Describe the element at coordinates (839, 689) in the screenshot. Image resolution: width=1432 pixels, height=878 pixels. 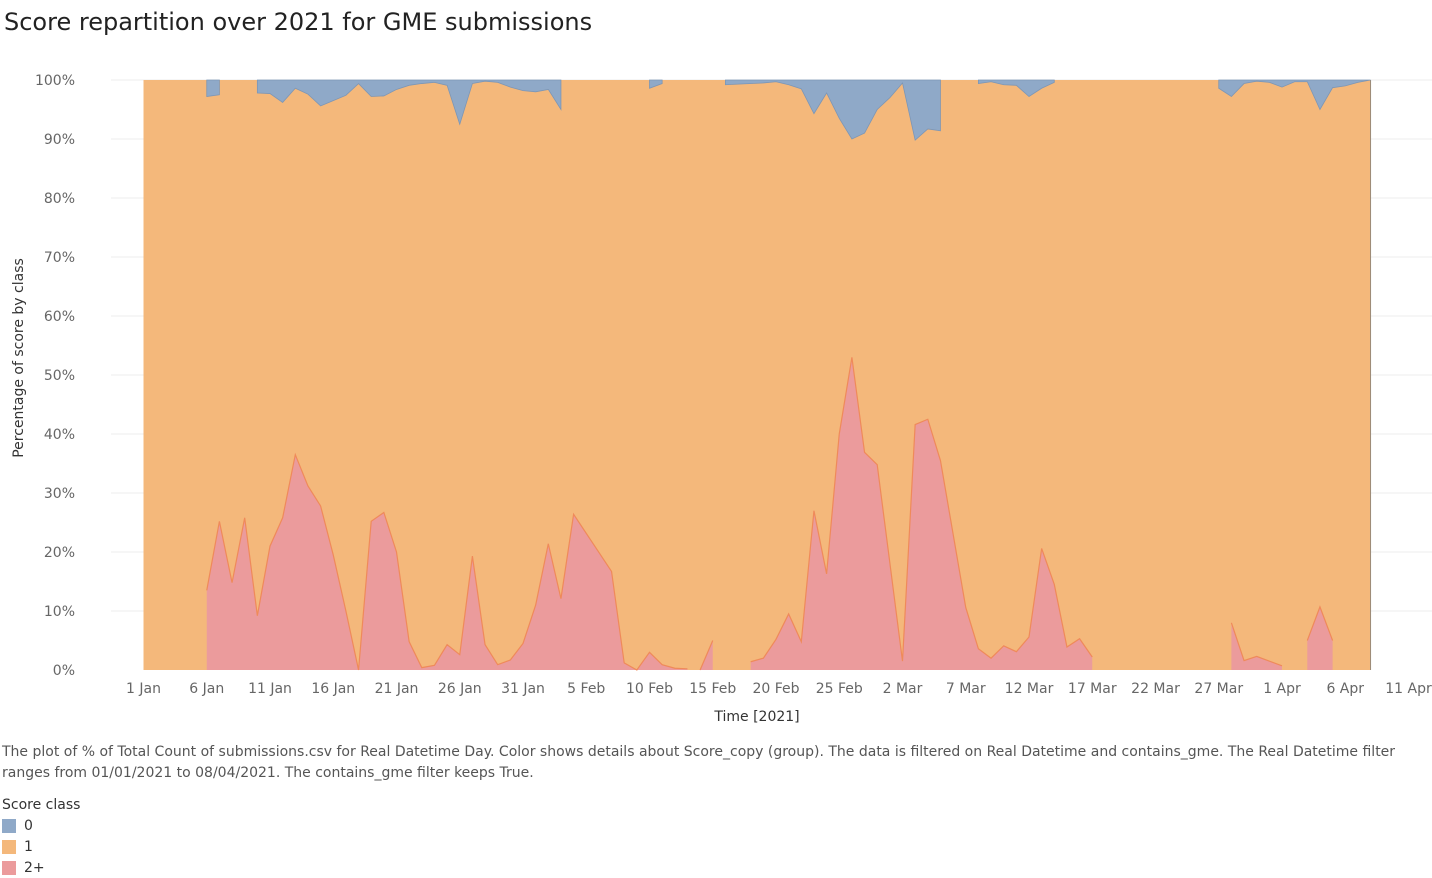
I see `x-tick-label: 25 Feb` at that location.